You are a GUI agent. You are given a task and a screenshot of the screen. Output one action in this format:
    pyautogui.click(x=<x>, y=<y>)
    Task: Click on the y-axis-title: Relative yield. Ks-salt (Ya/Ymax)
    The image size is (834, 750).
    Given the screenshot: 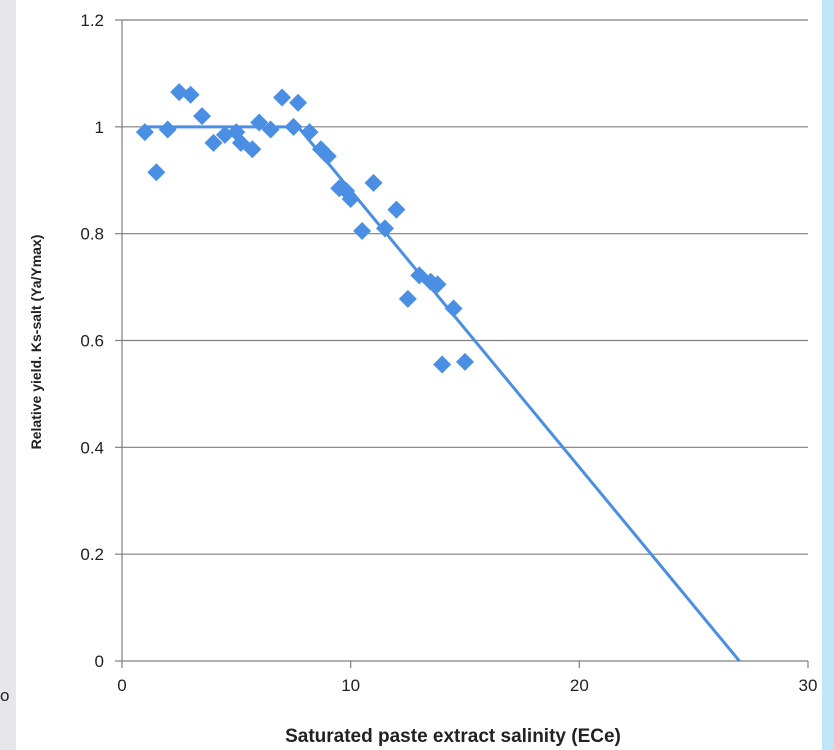 What is the action you would take?
    pyautogui.click(x=36, y=342)
    